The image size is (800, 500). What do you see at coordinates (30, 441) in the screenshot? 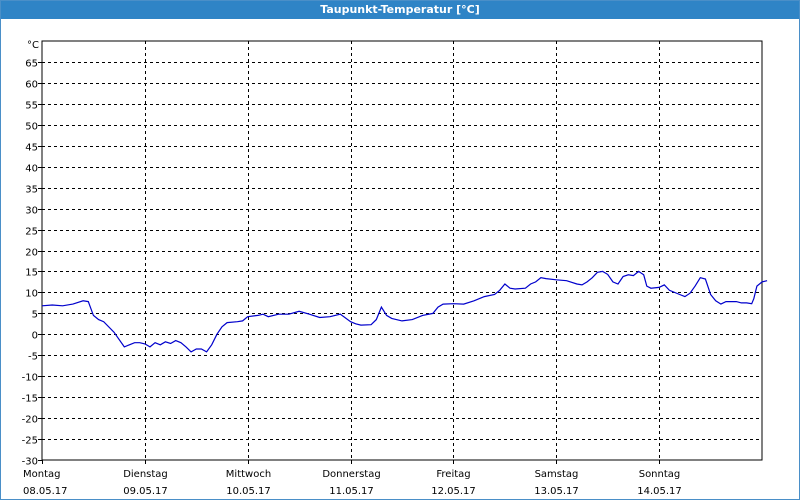
I see `y-tick-label: -25` at bounding box center [30, 441].